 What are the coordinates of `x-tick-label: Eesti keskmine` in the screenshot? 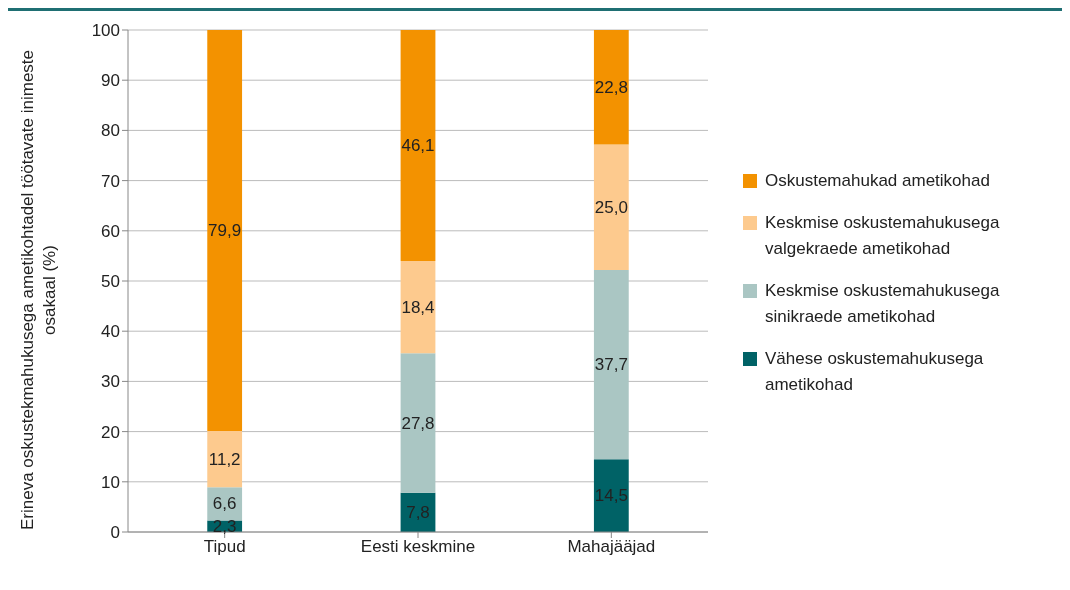 It's located at (418, 547).